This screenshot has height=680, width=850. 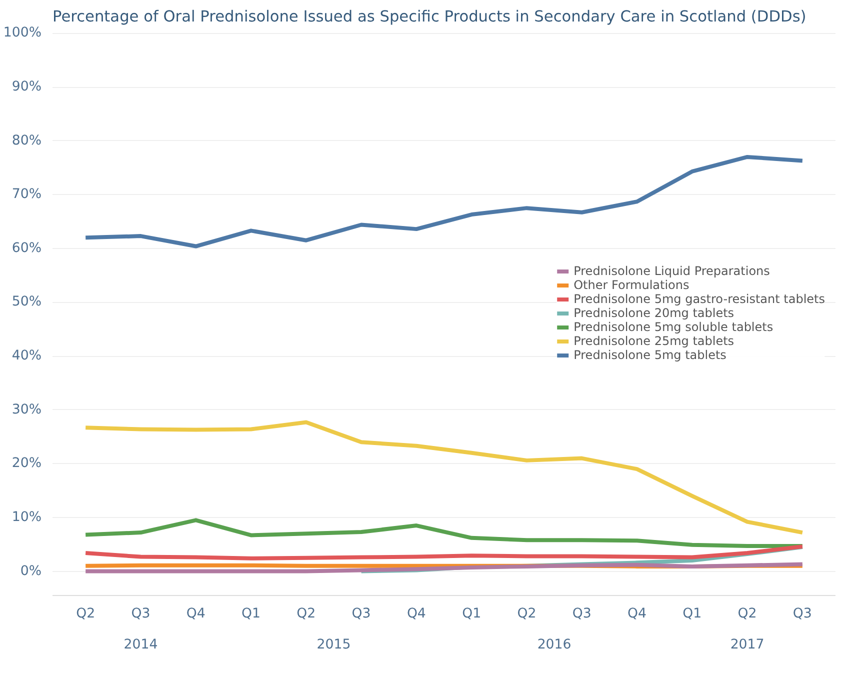 What do you see at coordinates (747, 645) in the screenshot?
I see `text: 2017` at bounding box center [747, 645].